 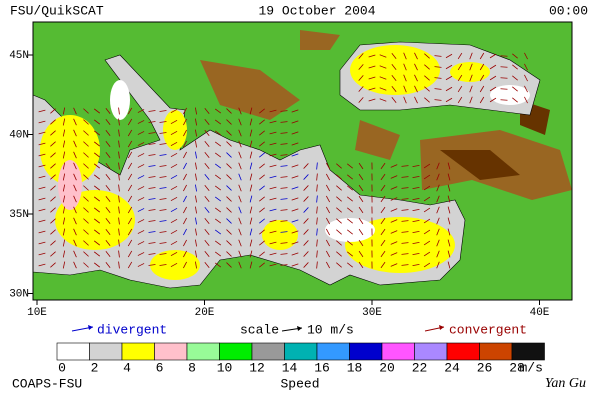 I want to click on divergent-arrowhead, so click(x=90, y=327).